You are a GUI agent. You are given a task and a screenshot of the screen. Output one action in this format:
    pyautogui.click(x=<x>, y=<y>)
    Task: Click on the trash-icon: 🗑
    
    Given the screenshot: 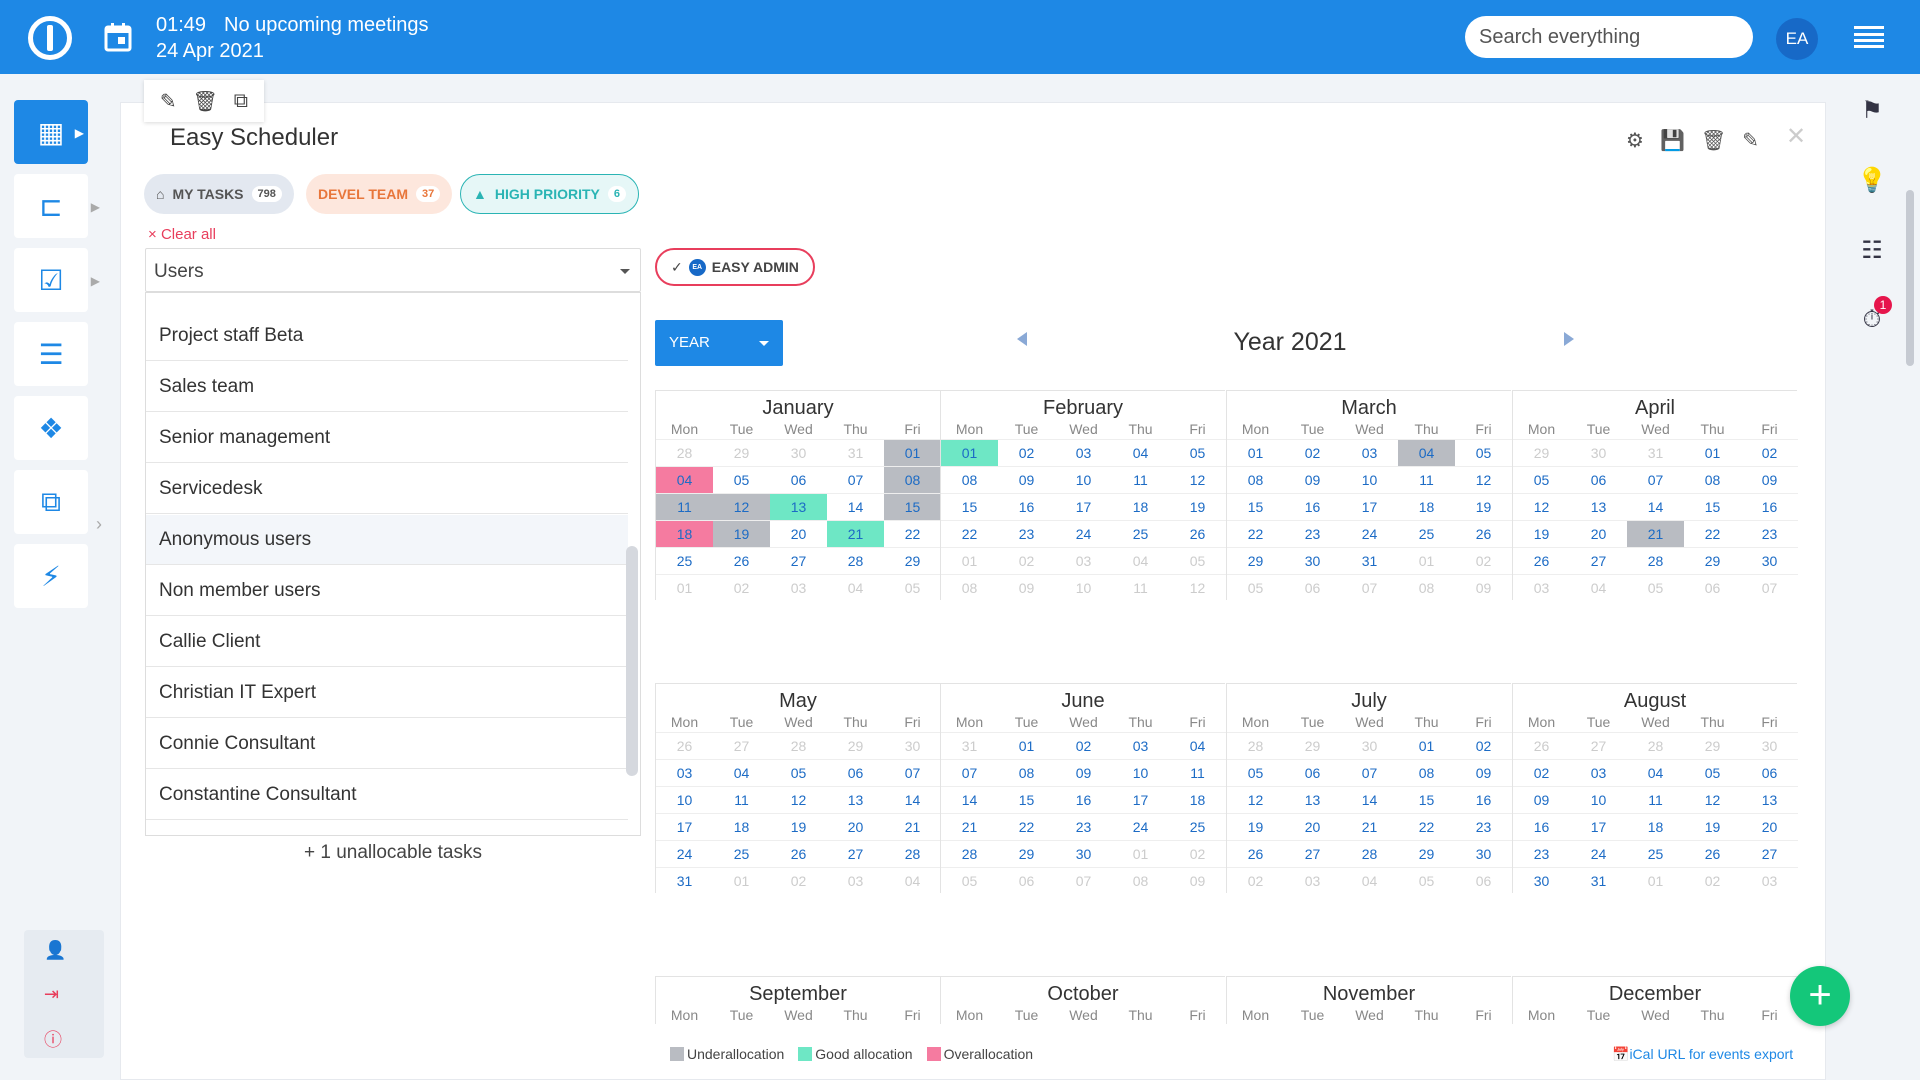 What is the action you would take?
    pyautogui.click(x=205, y=101)
    